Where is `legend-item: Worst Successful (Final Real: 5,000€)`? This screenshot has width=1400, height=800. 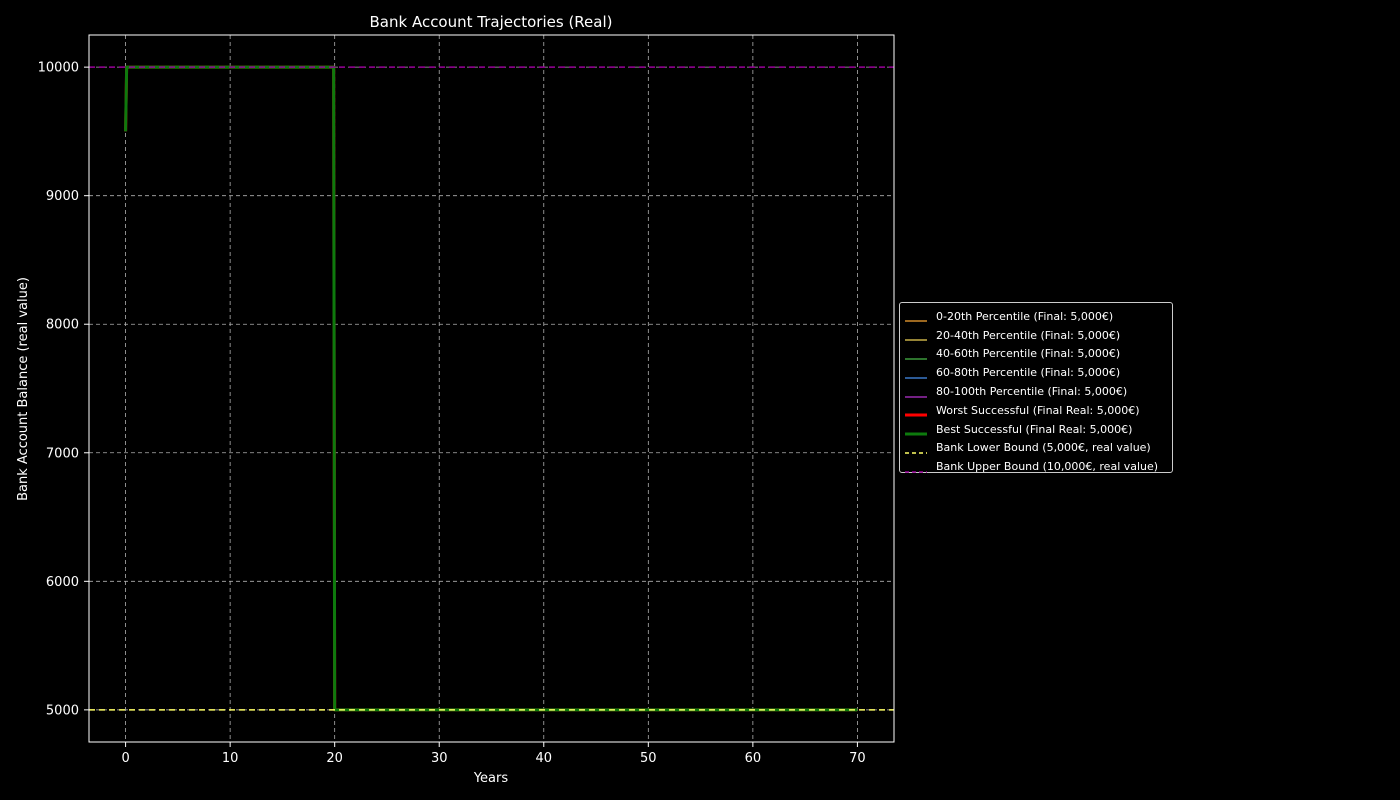
legend-item: Worst Successful (Final Real: 5,000€) is located at coordinates (1038, 410).